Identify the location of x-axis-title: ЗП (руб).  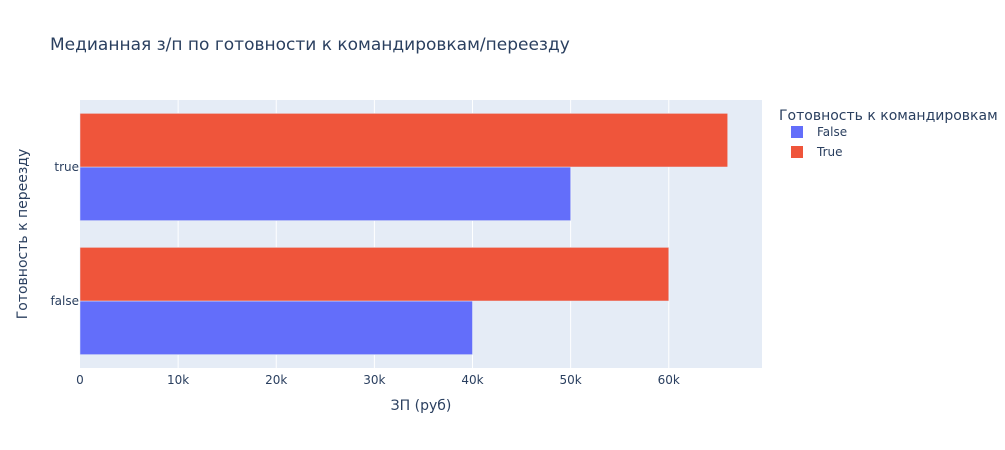
(421, 406).